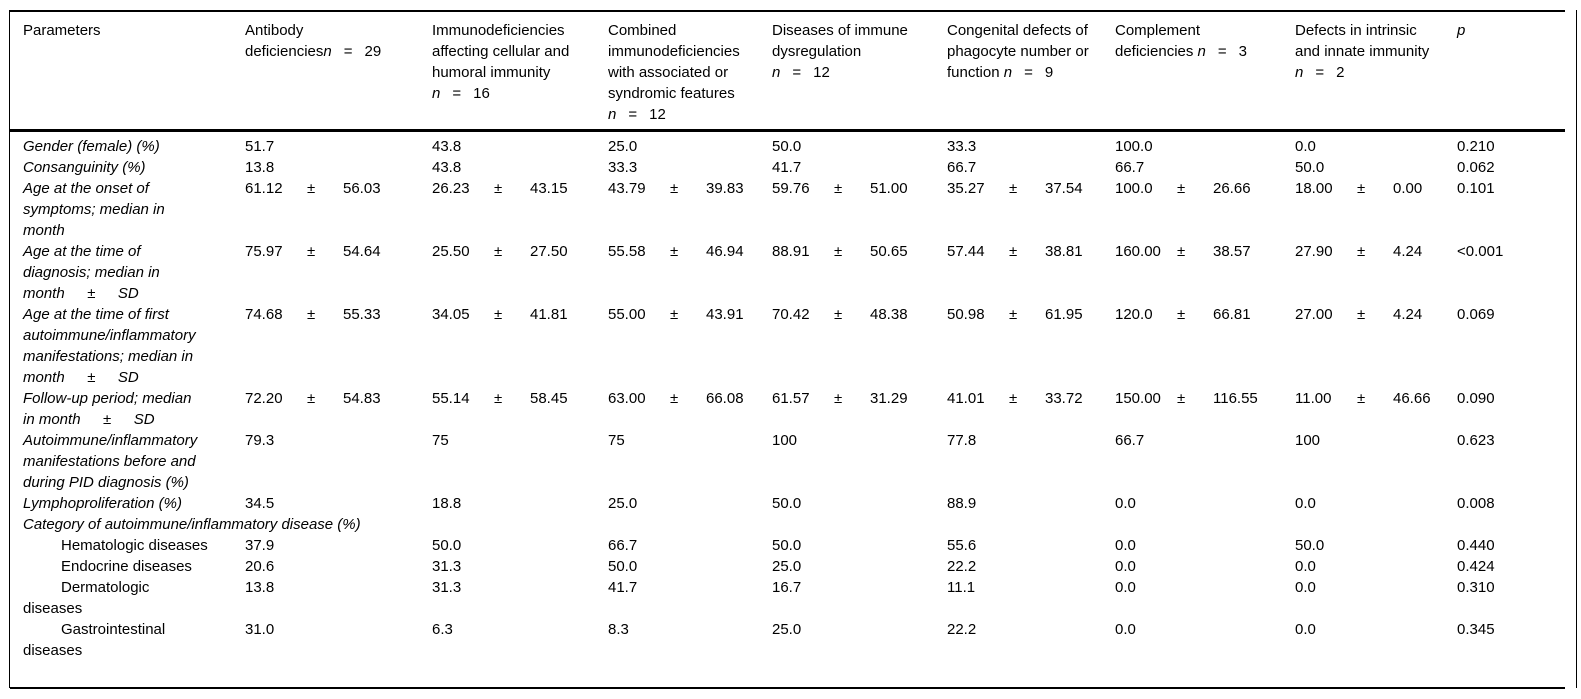 The image size is (1581, 699). What do you see at coordinates (264, 314) in the screenshot?
I see `median-value: 74.68` at bounding box center [264, 314].